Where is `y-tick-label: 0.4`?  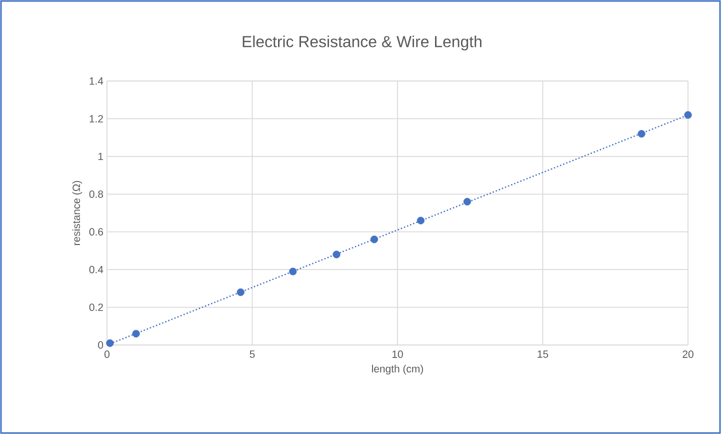
y-tick-label: 0.4 is located at coordinates (96, 270).